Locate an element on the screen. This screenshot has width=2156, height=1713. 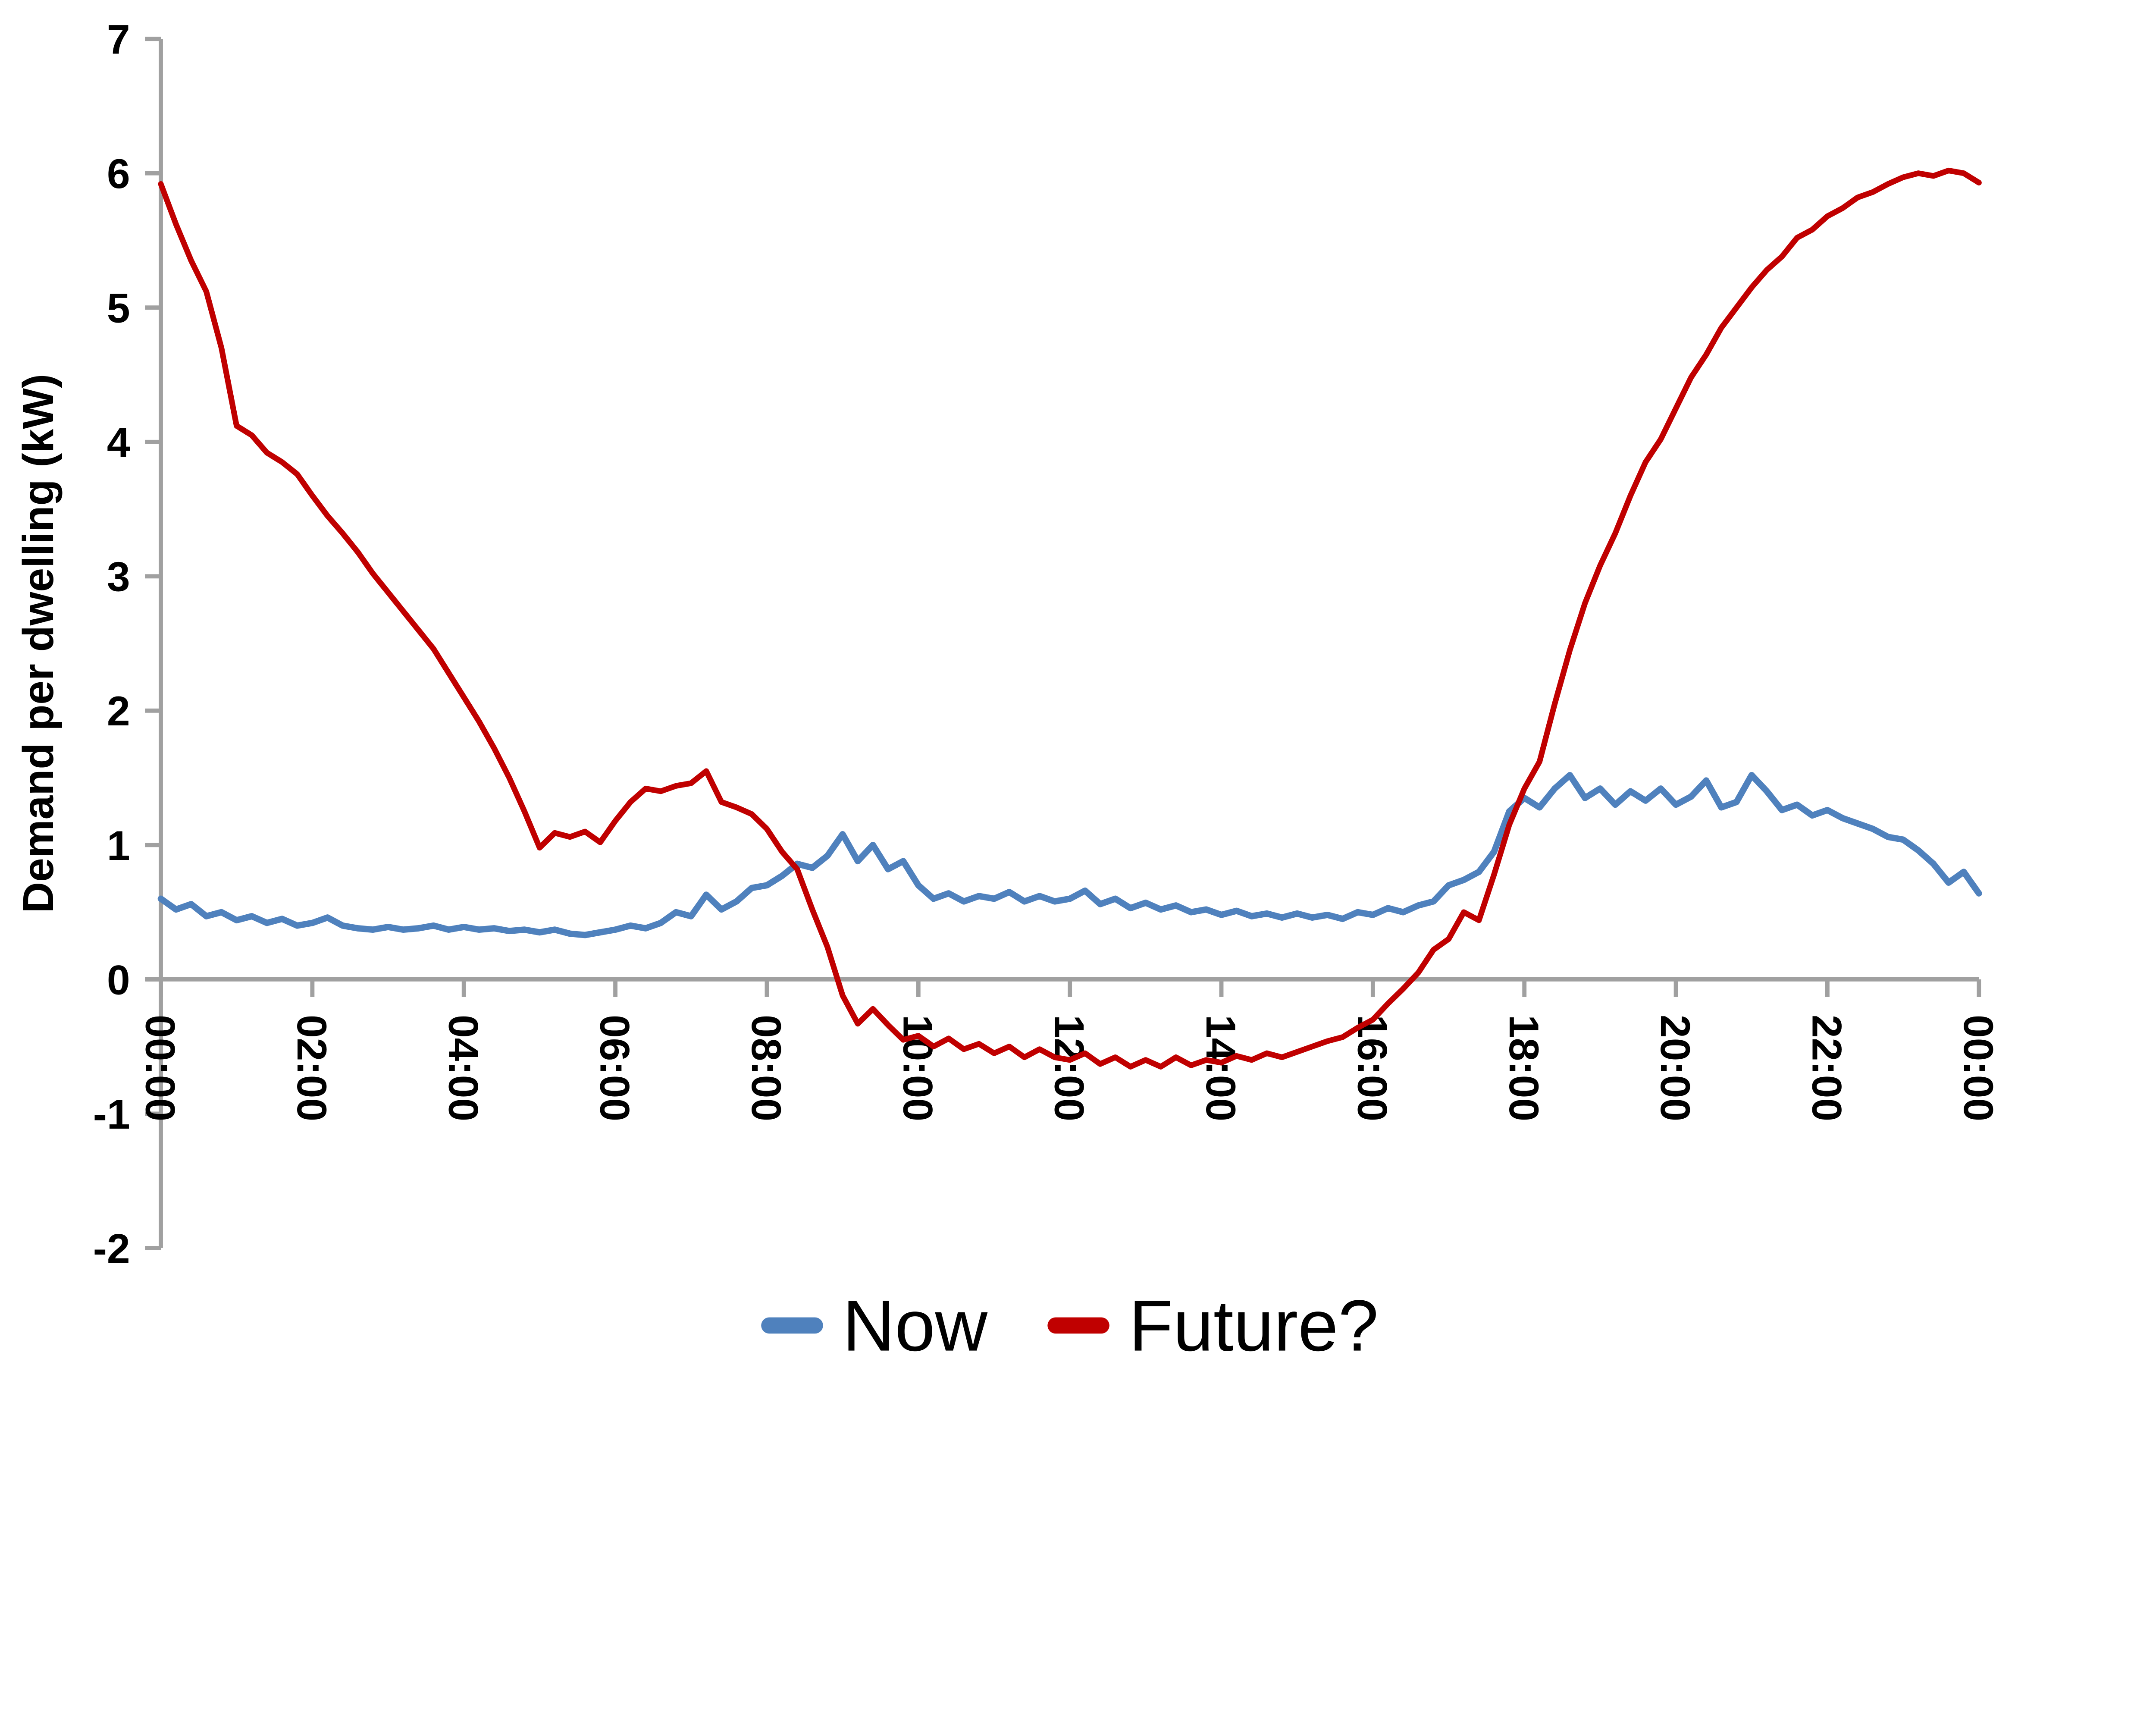
legend-label: Now is located at coordinates (915, 1325).